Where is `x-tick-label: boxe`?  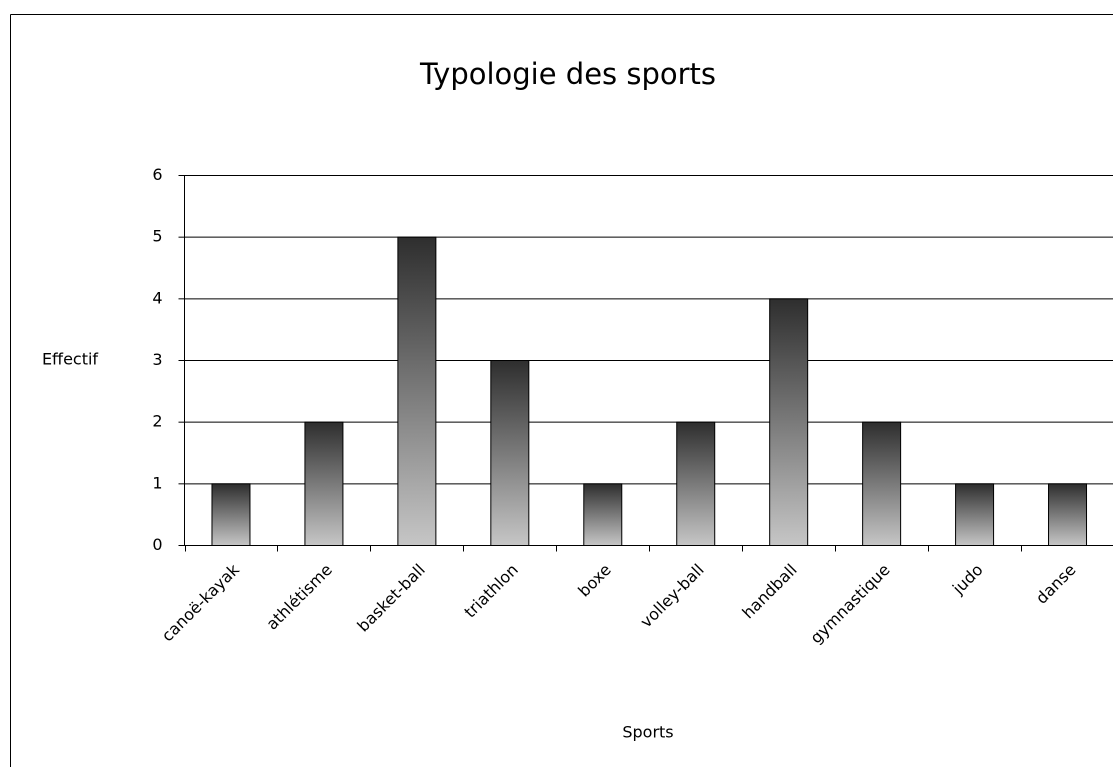
x-tick-label: boxe is located at coordinates (594, 580).